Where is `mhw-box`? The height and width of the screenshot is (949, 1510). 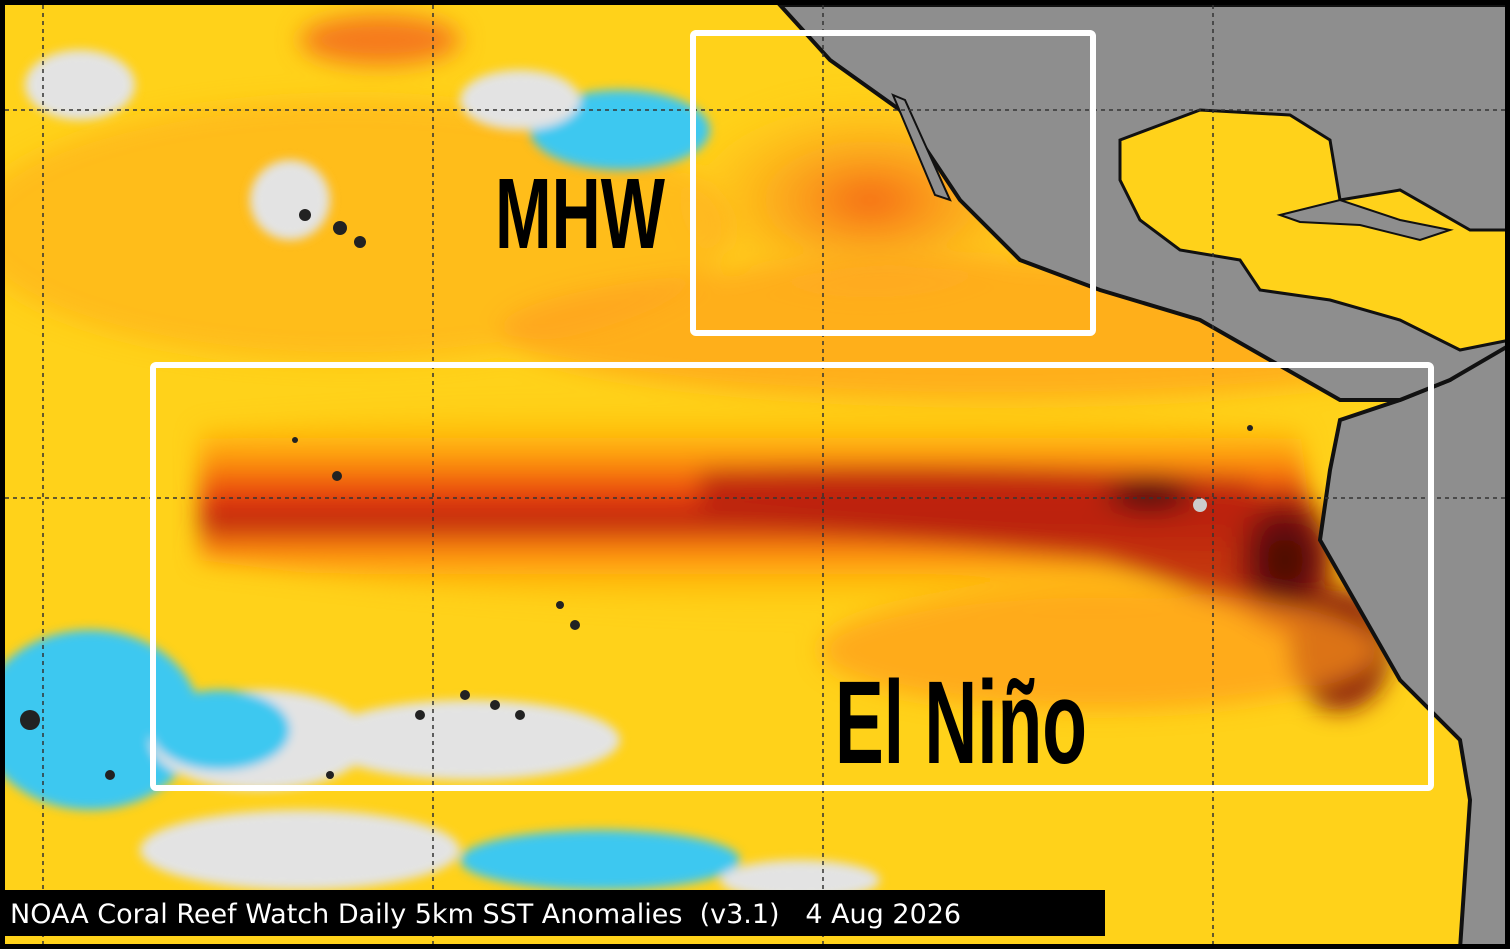 mhw-box is located at coordinates (893, 183).